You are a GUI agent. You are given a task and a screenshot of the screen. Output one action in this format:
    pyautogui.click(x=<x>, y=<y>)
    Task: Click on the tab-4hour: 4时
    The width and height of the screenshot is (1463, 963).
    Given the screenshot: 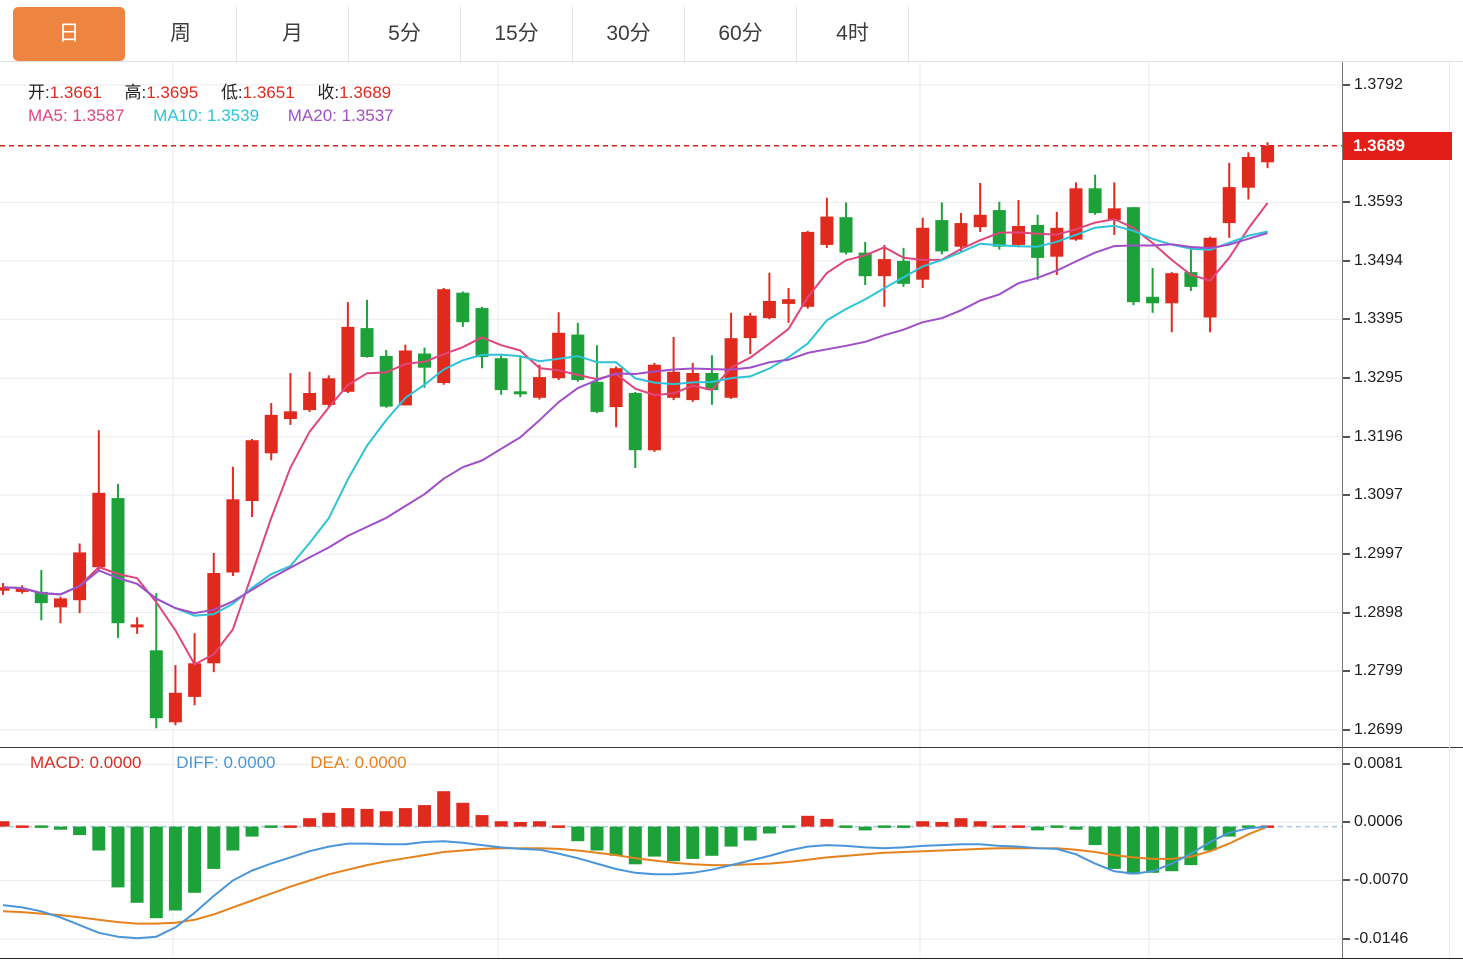 What is the action you would take?
    pyautogui.click(x=853, y=34)
    